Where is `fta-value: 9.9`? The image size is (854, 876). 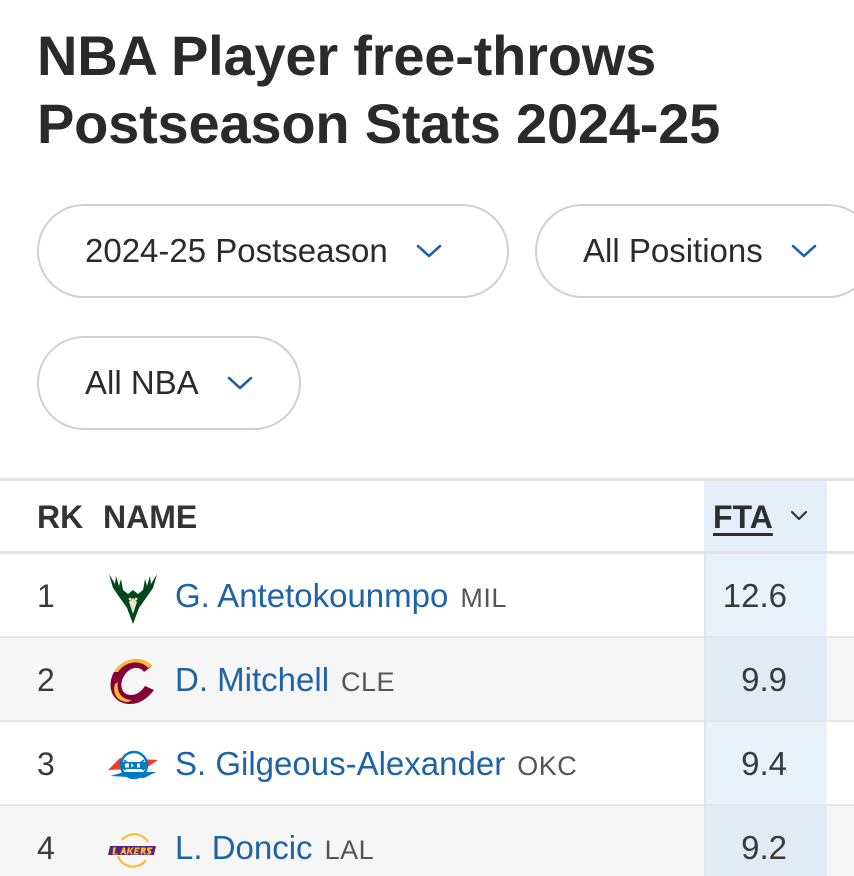 fta-value: 9.9 is located at coordinates (764, 679).